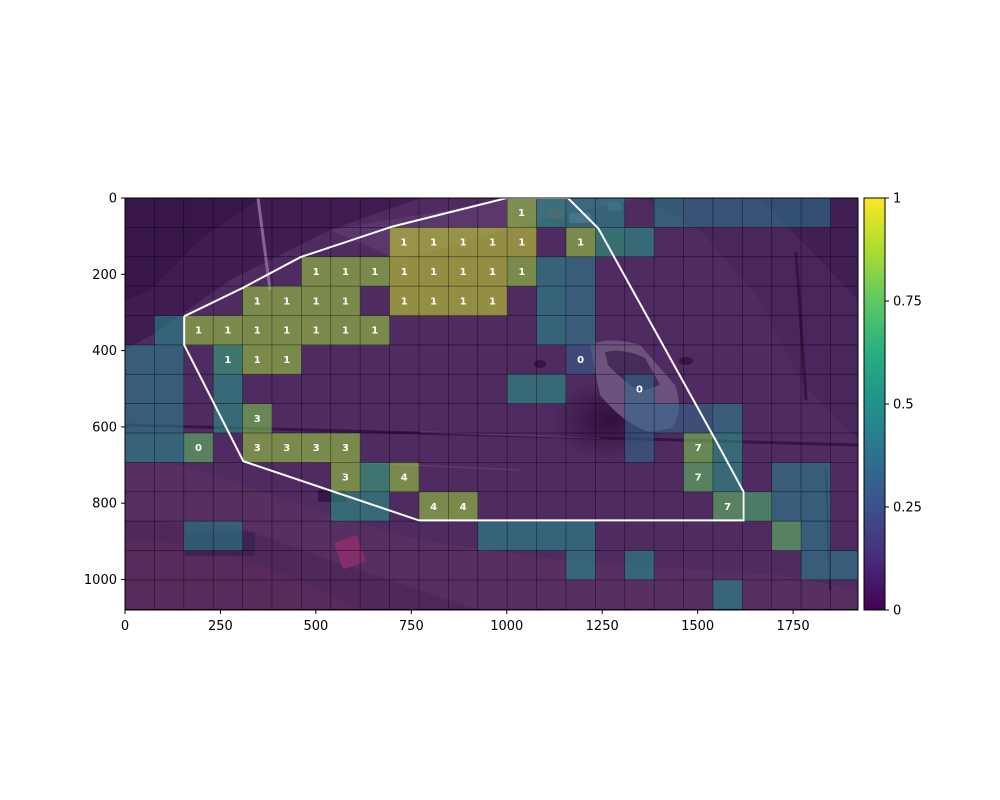  I want to click on x-tick-label: 750, so click(411, 626).